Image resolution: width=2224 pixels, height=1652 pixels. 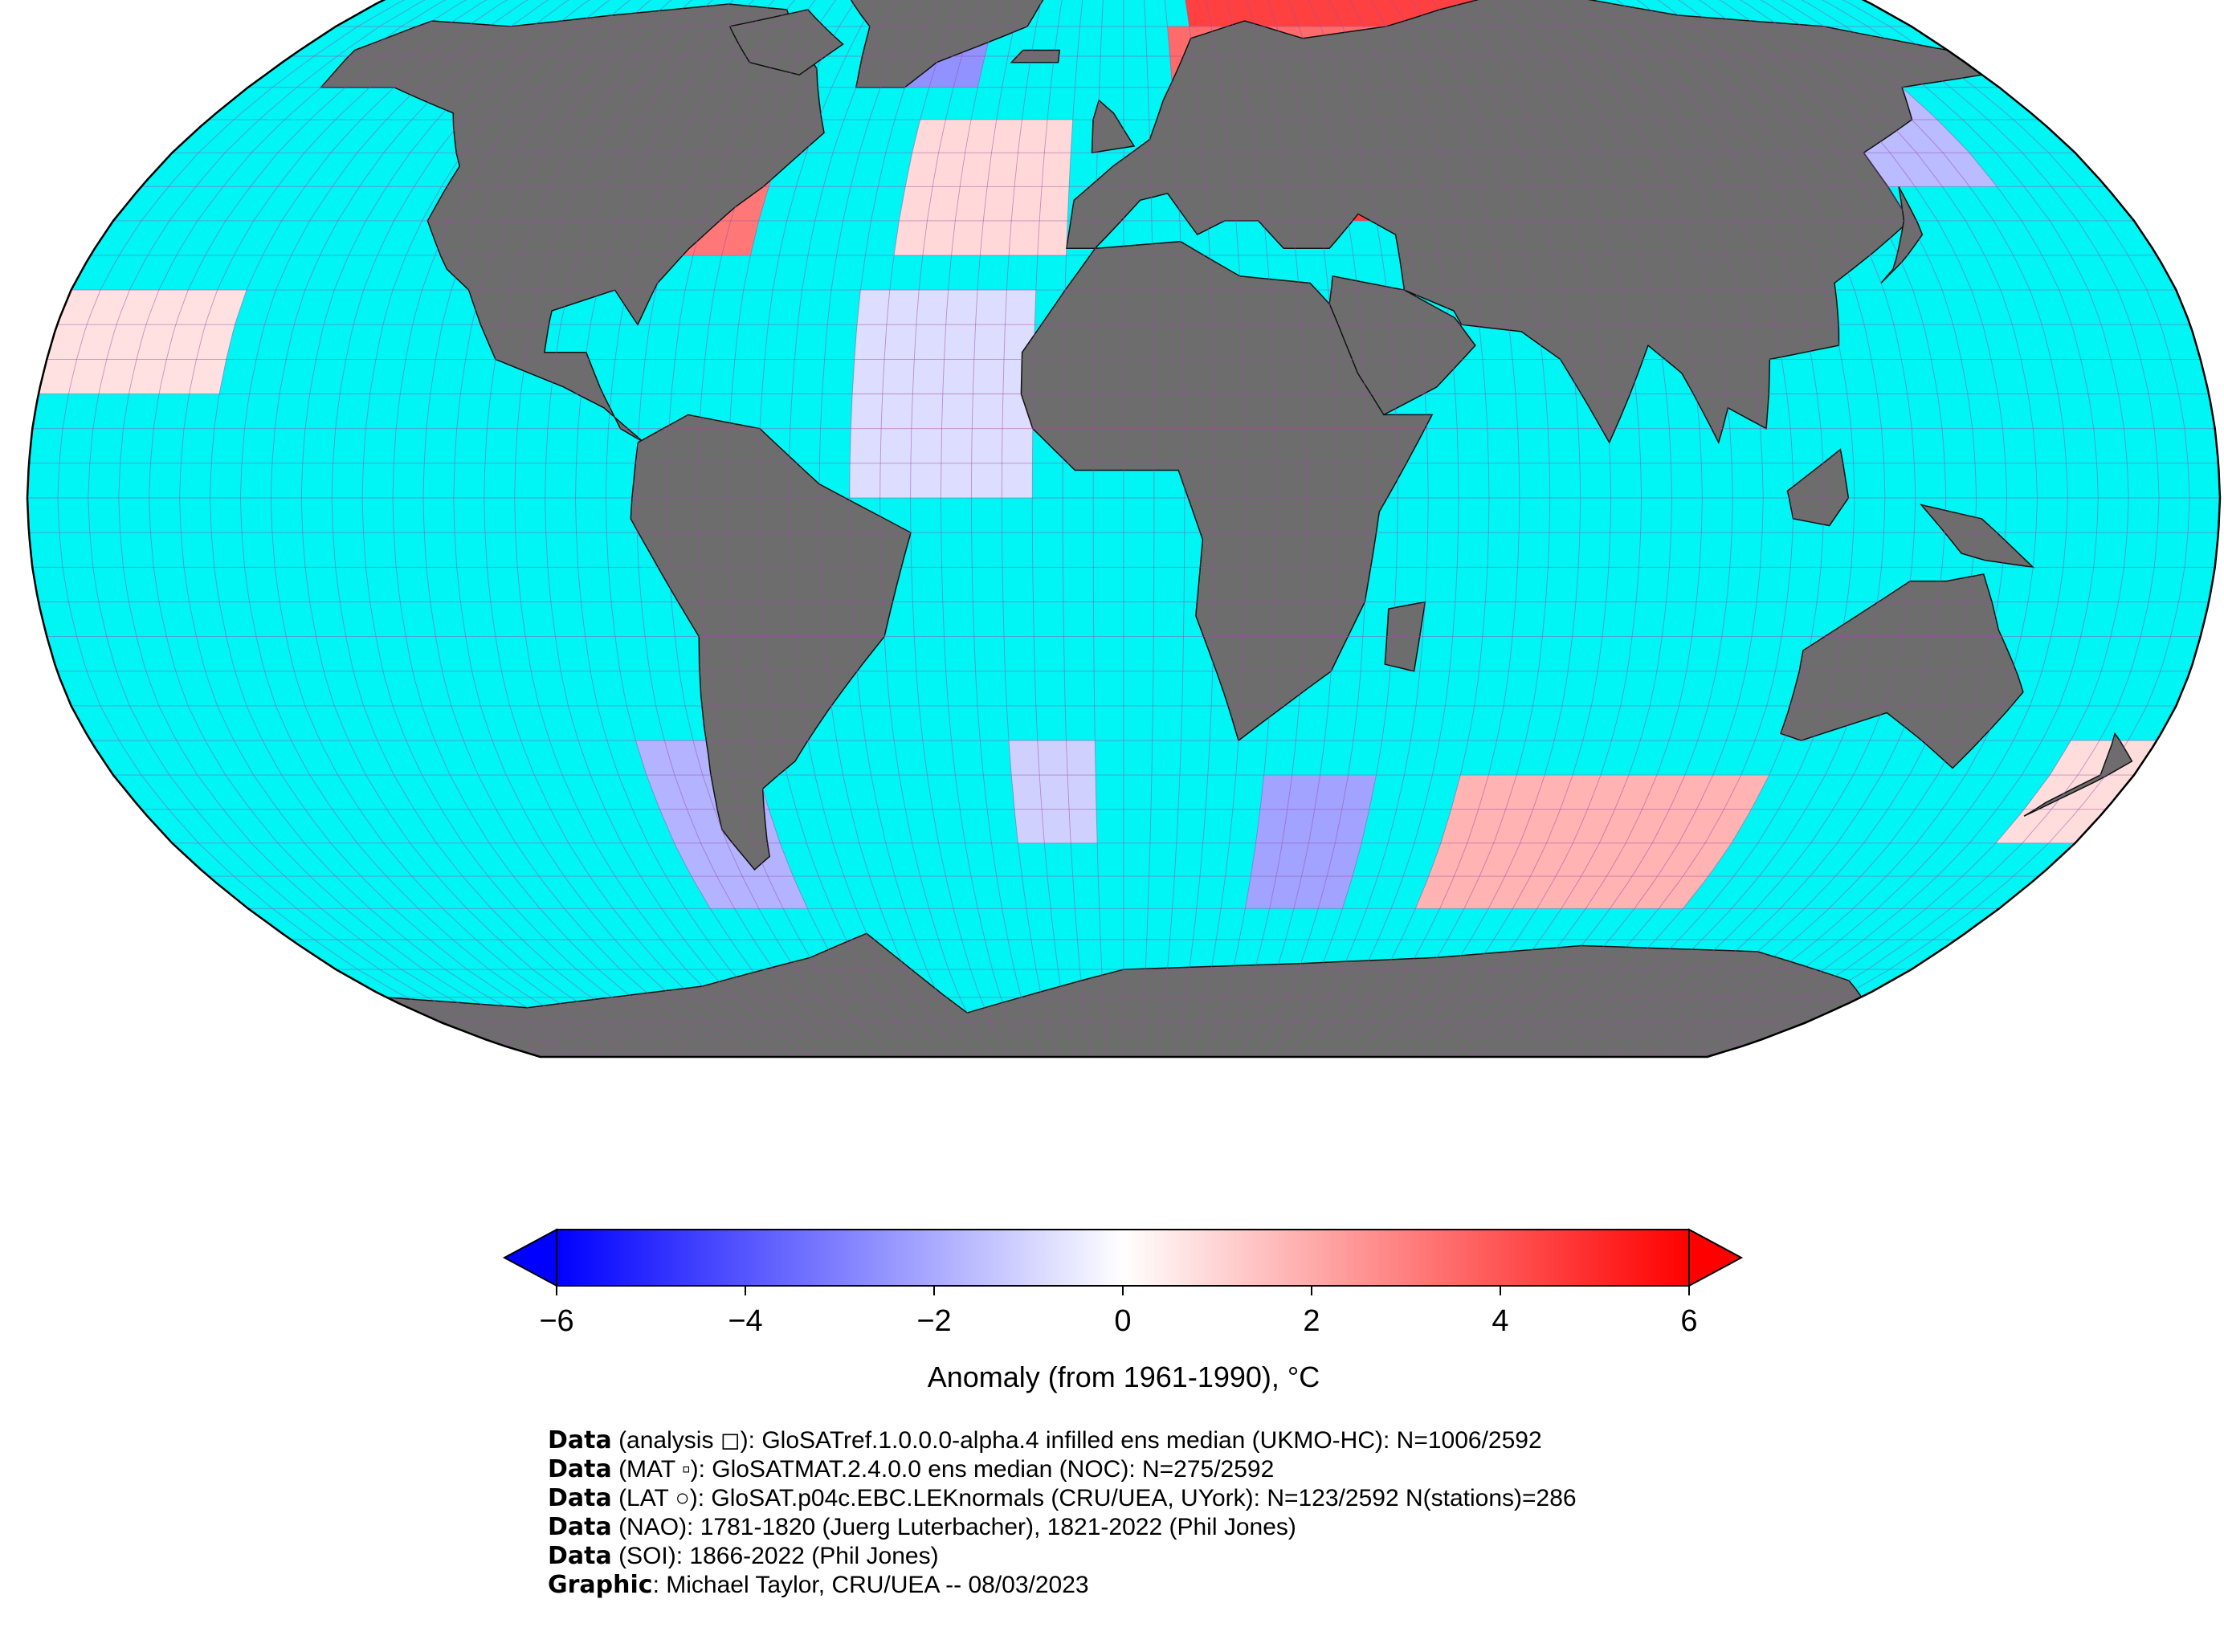 I want to click on credit-line: Data (SOI): 1866-2022 (Phil Jones), so click(x=1062, y=1556).